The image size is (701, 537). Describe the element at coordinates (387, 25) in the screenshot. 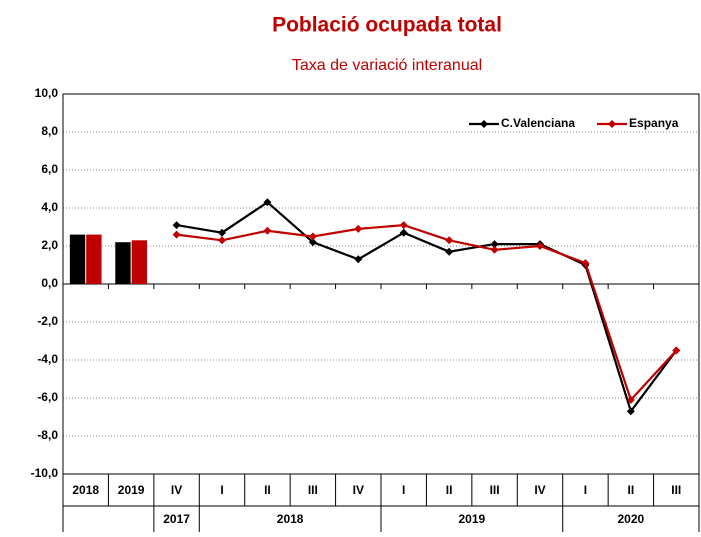

I see `chart-title: Població ocupada total` at that location.